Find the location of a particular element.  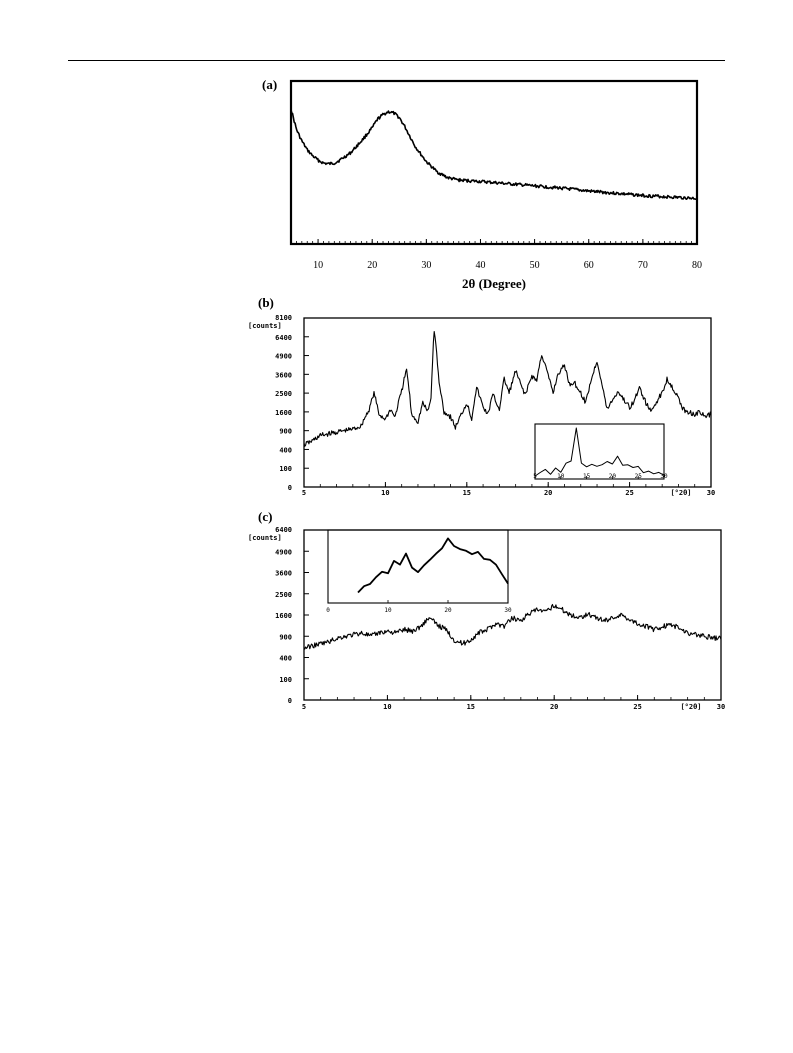

y-tick-label: 8100 is located at coordinates (283, 318).